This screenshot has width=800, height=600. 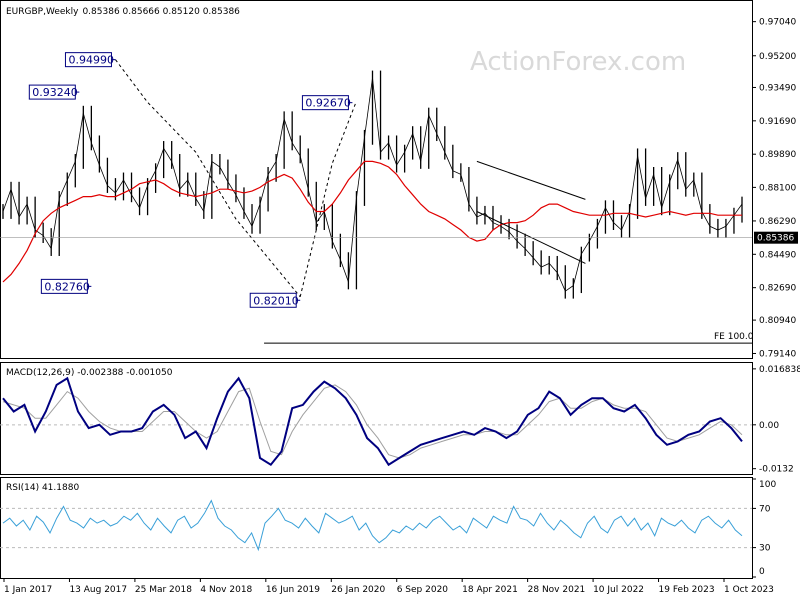 I want to click on macd-line, so click(x=372, y=421).